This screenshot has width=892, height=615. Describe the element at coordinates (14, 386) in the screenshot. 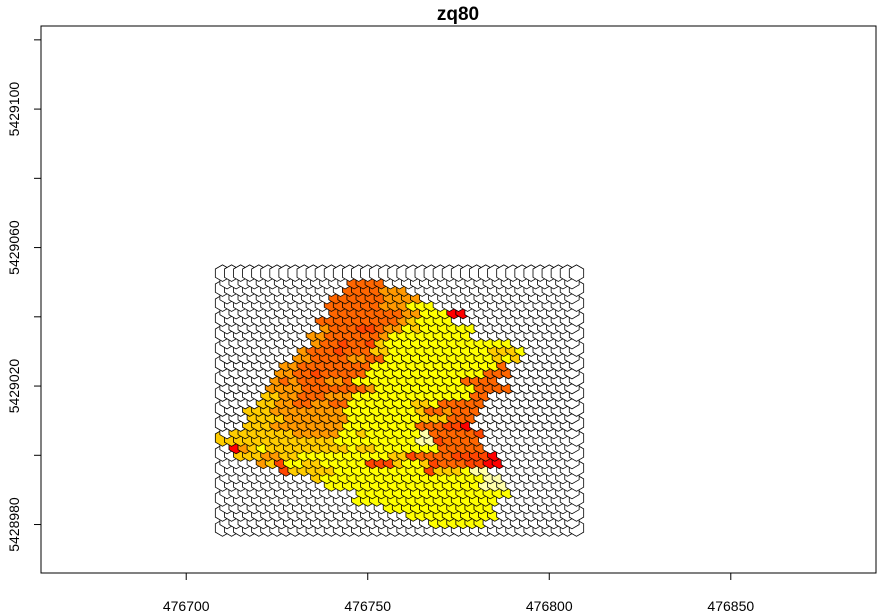

I see `y-tick-label: 5429020` at that location.